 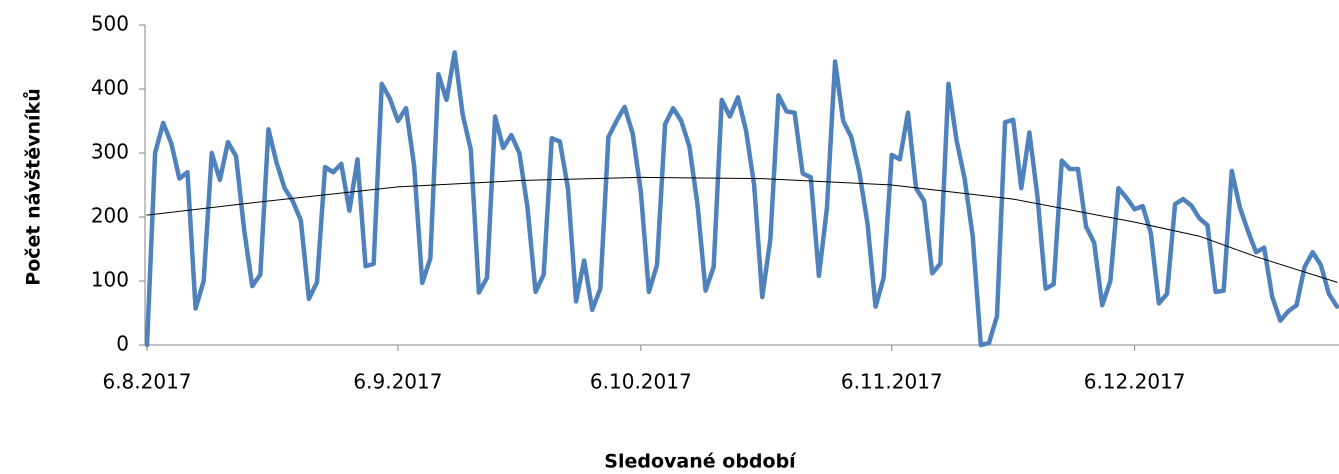 What do you see at coordinates (110, 216) in the screenshot?
I see `y-tick-label: 200` at bounding box center [110, 216].